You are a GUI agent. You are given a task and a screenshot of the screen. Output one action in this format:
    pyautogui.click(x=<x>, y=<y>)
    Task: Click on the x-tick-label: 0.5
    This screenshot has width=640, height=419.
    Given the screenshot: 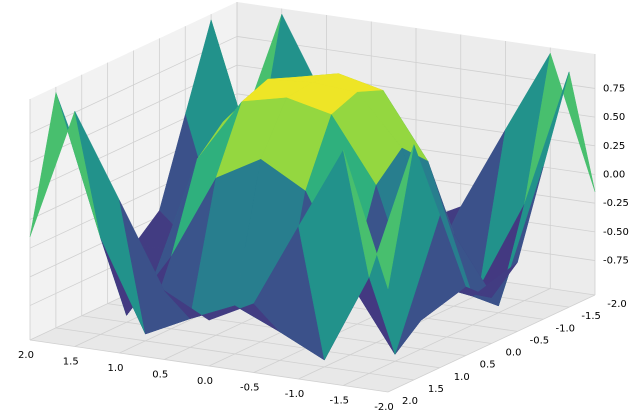 What is the action you would take?
    pyautogui.click(x=160, y=375)
    